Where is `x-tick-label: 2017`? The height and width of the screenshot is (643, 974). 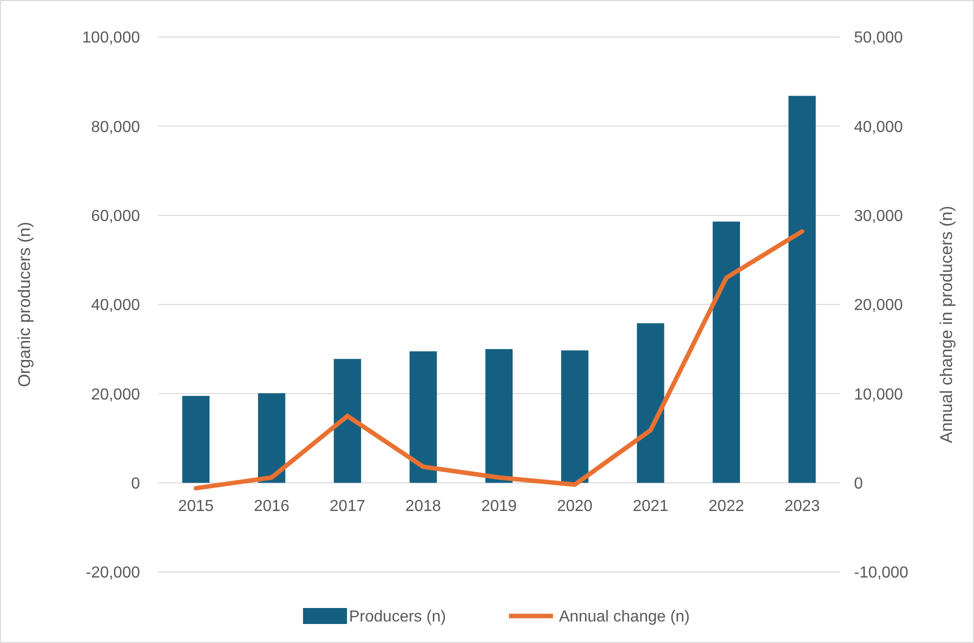
x-tick-label: 2017 is located at coordinates (348, 506).